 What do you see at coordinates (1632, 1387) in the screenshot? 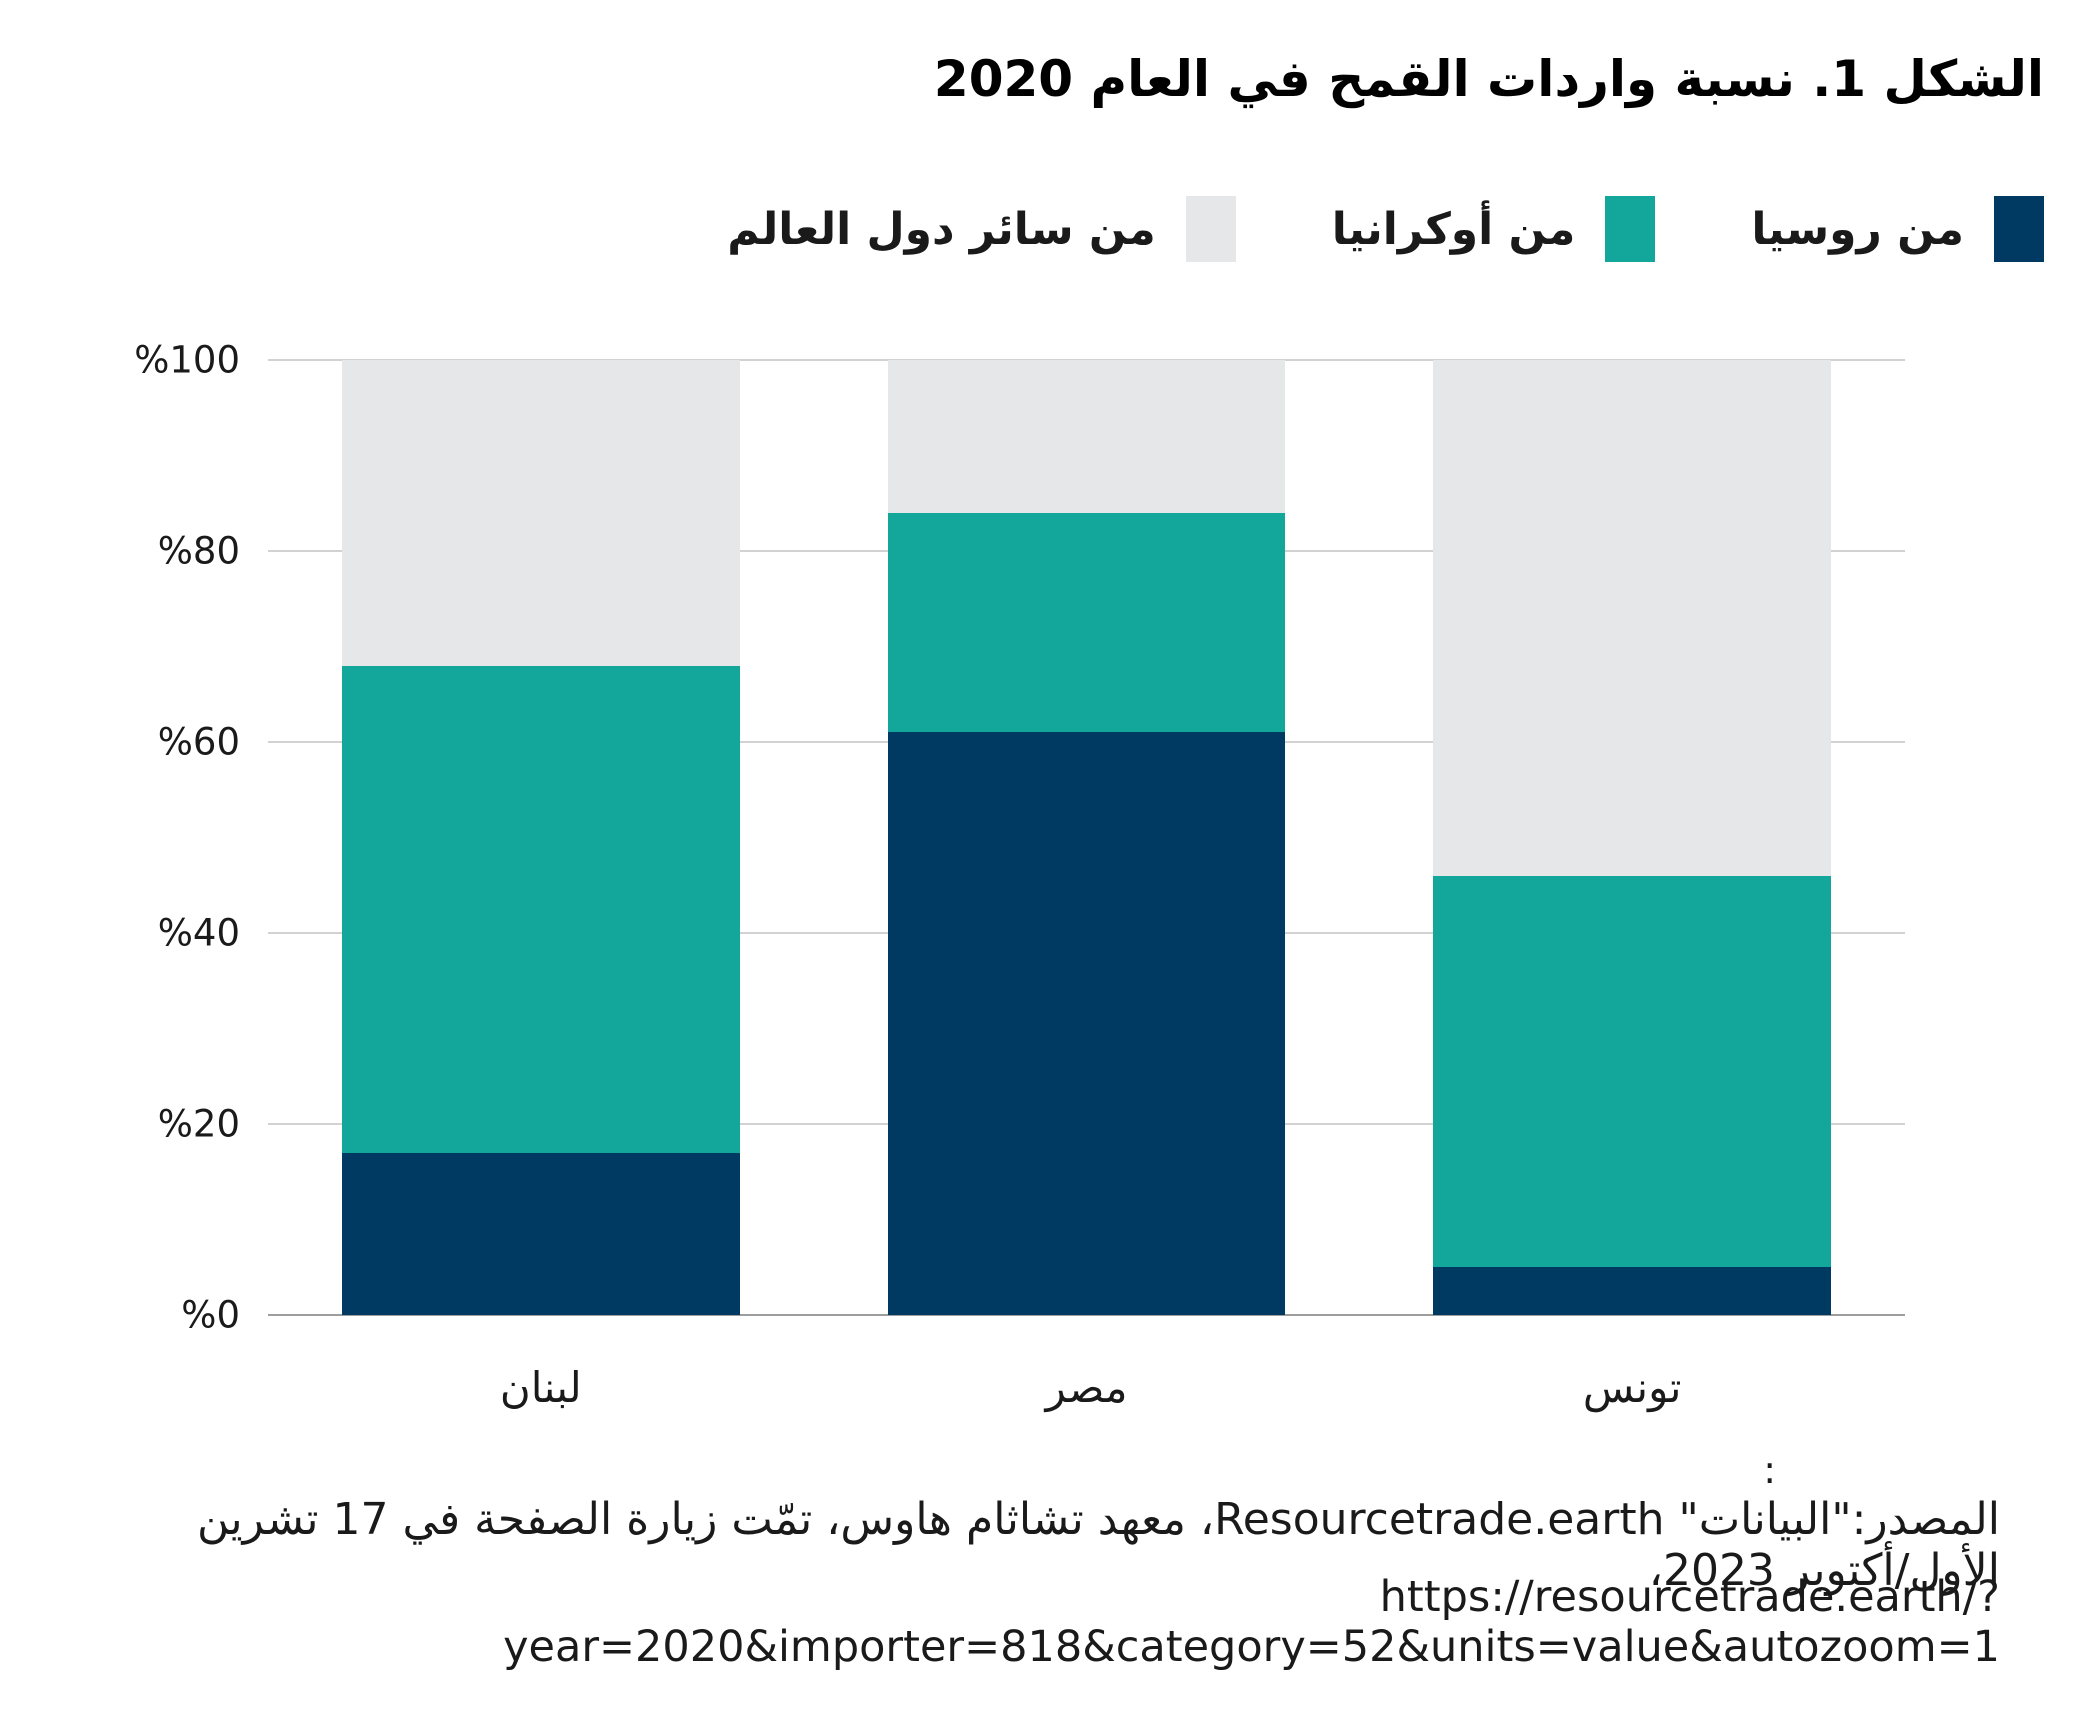
I see `x-axis-category-label: تونس` at bounding box center [1632, 1387].